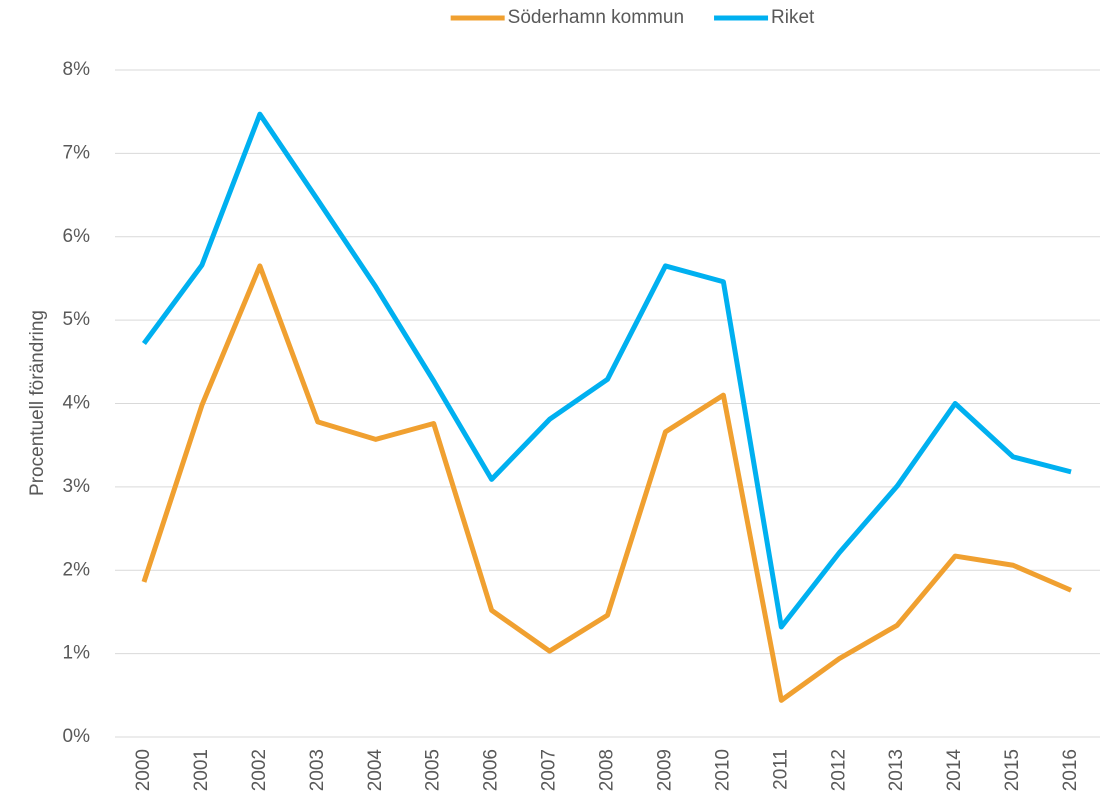 This screenshot has height=802, width=1115. Describe the element at coordinates (491, 770) in the screenshot. I see `x-tick-label: 2006` at that location.